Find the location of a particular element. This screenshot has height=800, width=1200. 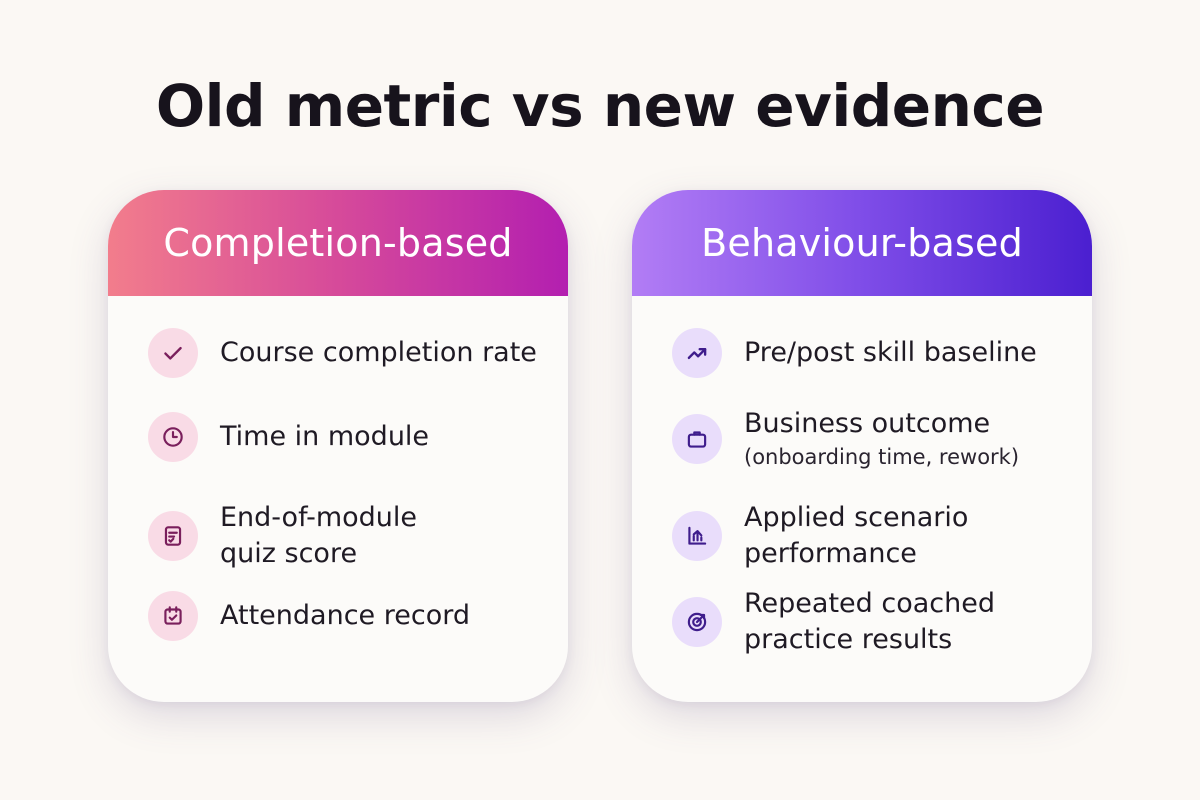

briefcase-icon is located at coordinates (697, 439).